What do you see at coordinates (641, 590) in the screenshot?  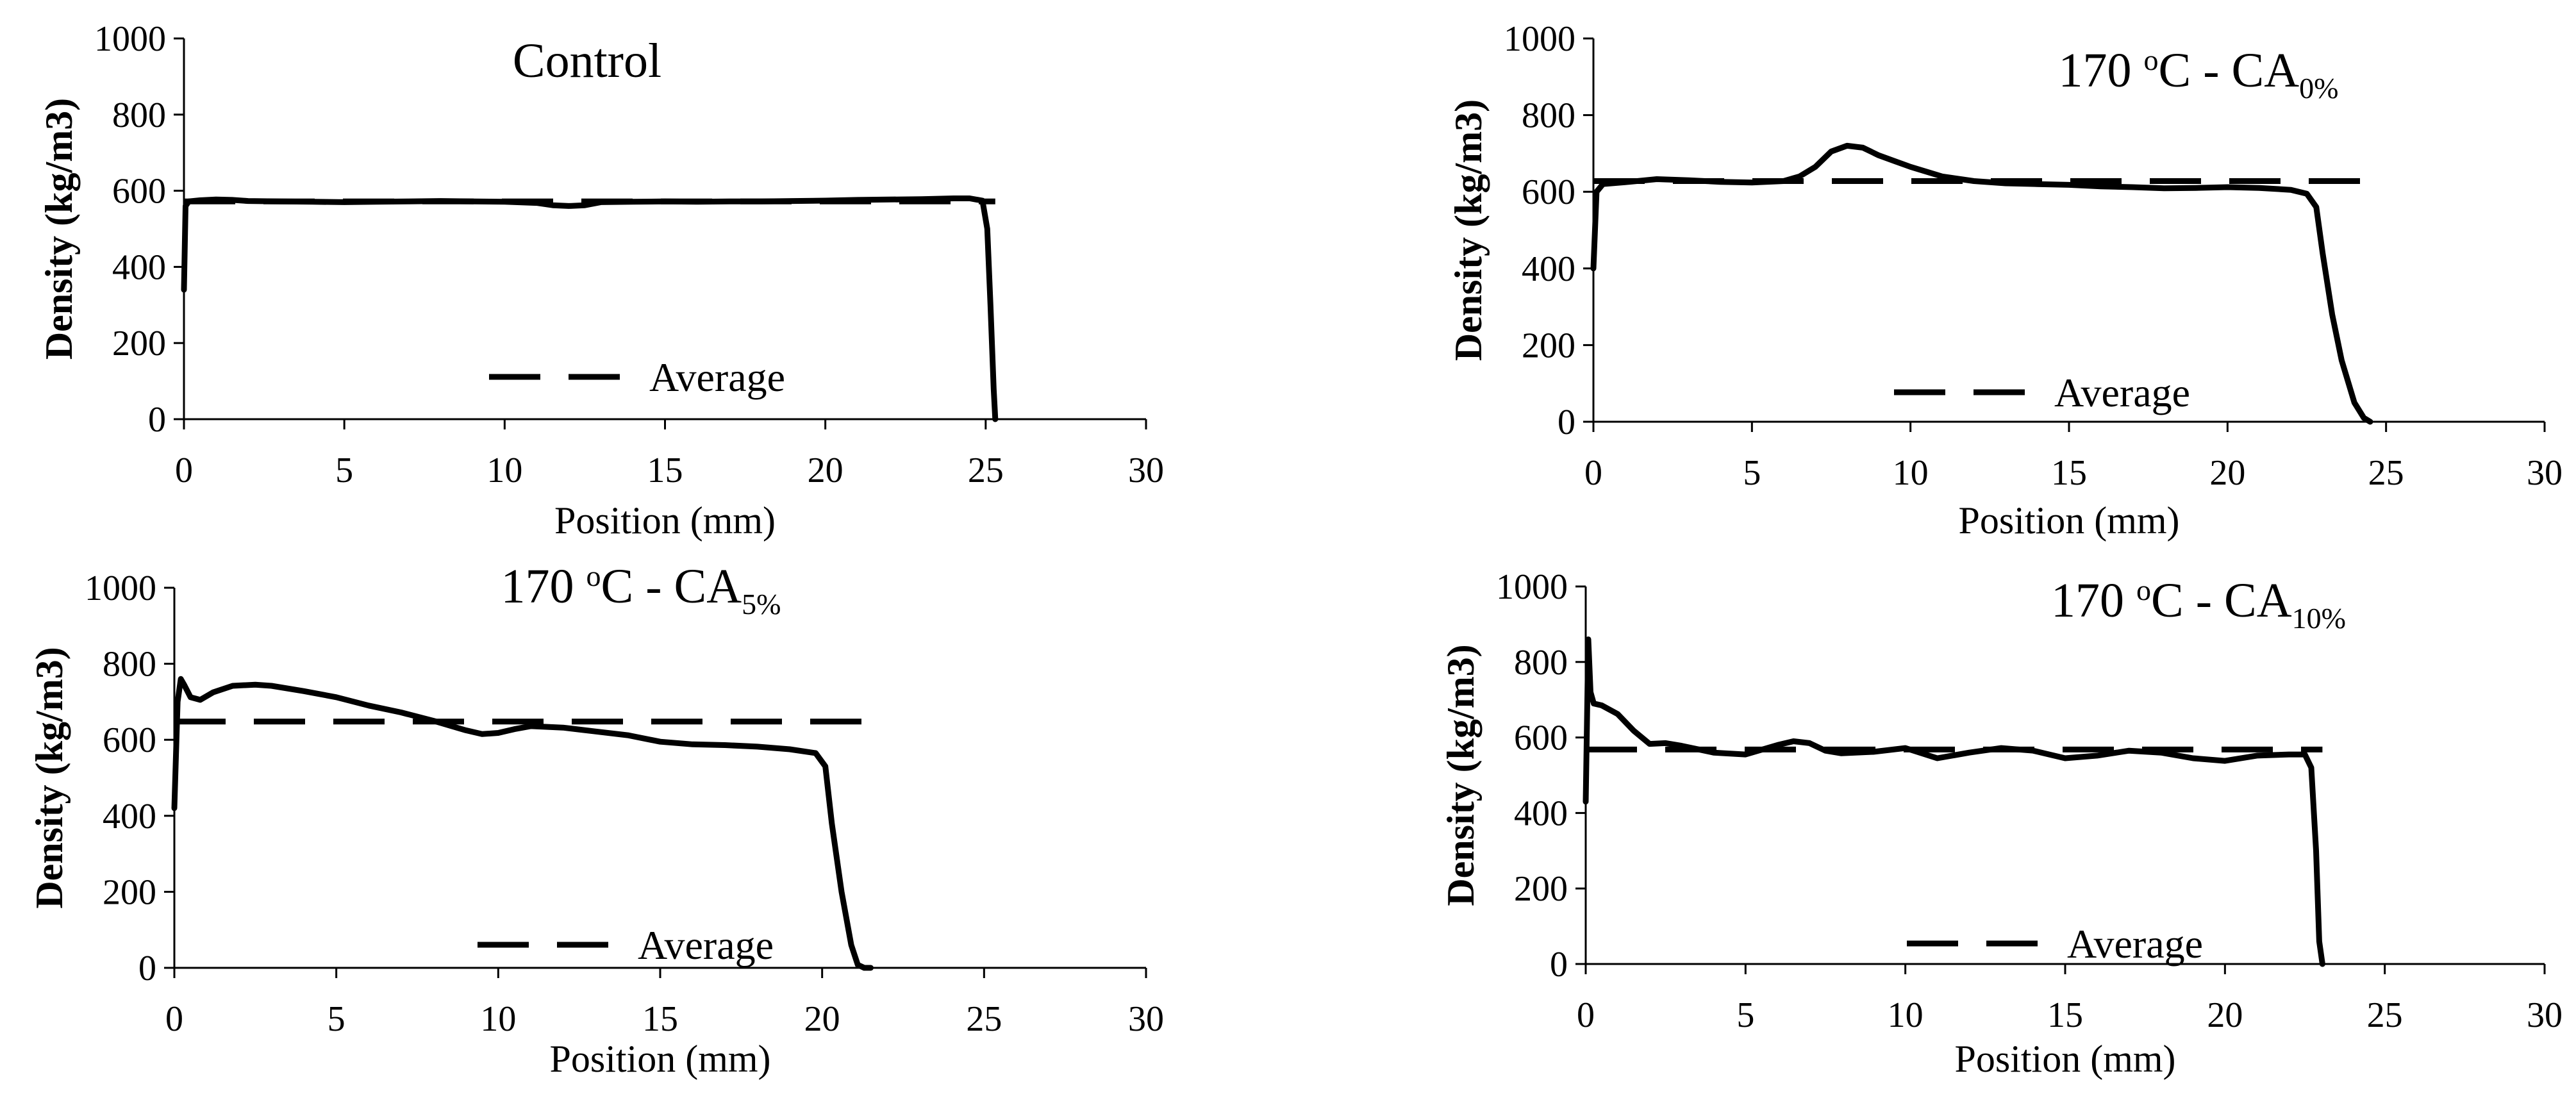 I see `chart-title: 170 oC - CA5%` at bounding box center [641, 590].